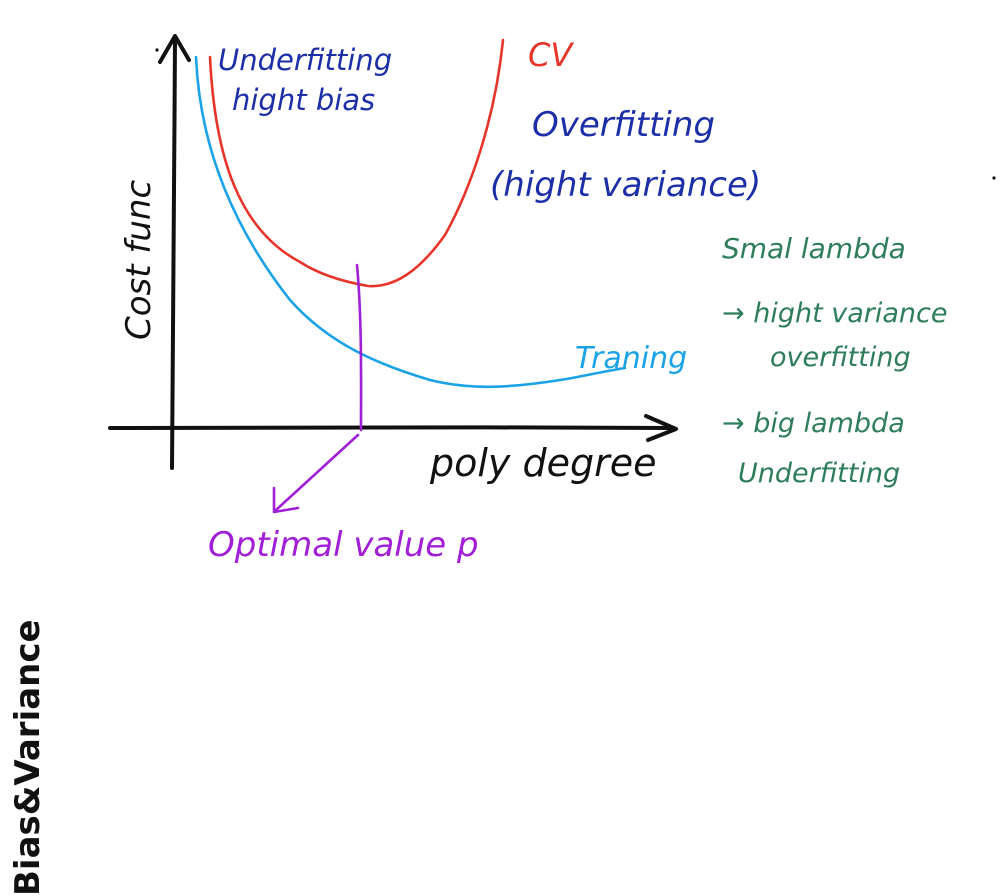 This screenshot has height=896, width=1000. Describe the element at coordinates (173, 253) in the screenshot. I see `y-axis` at that location.